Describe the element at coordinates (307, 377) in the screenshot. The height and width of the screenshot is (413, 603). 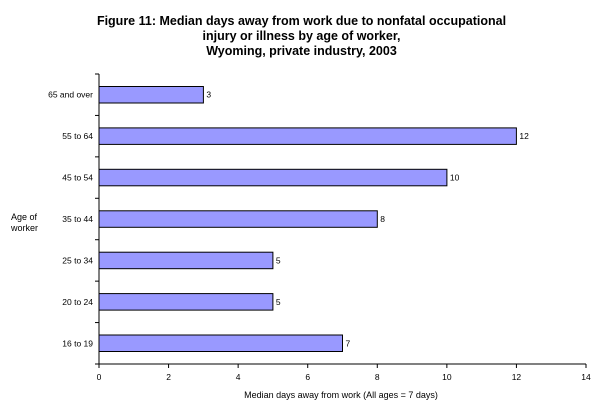
I see `x-tick-label-3: 6` at that location.